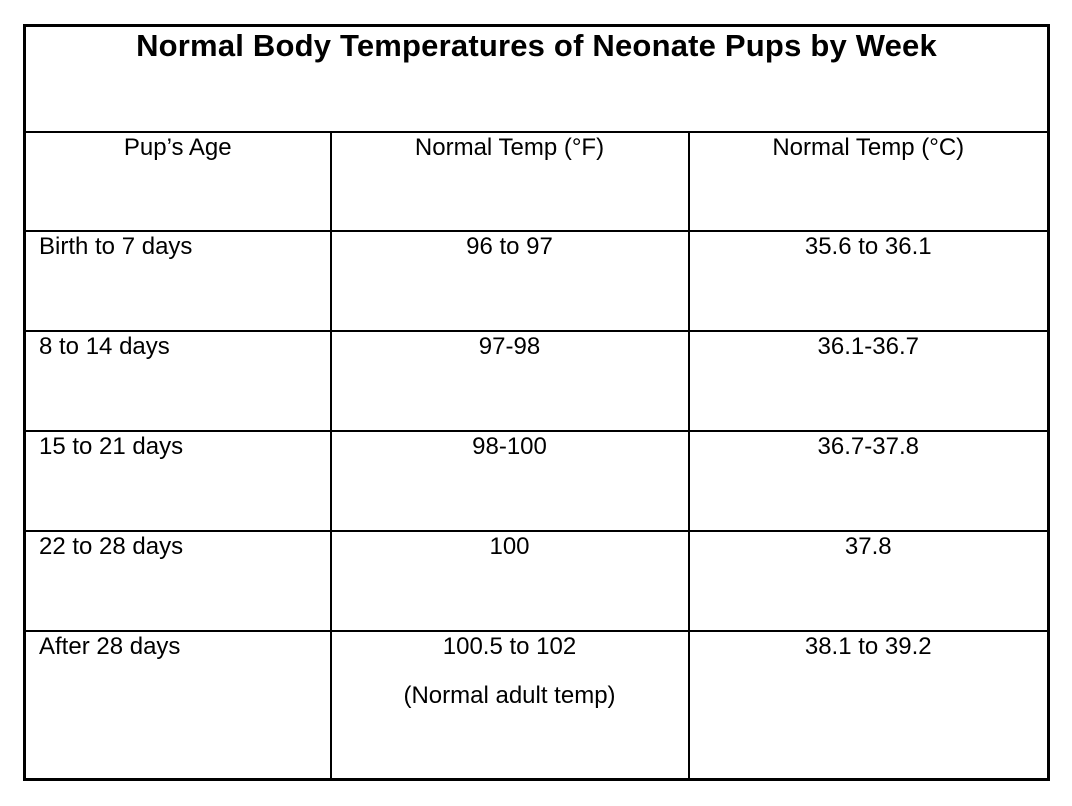 The image size is (1072, 806). I want to click on age-cell: Birth to 7 days, so click(177, 280).